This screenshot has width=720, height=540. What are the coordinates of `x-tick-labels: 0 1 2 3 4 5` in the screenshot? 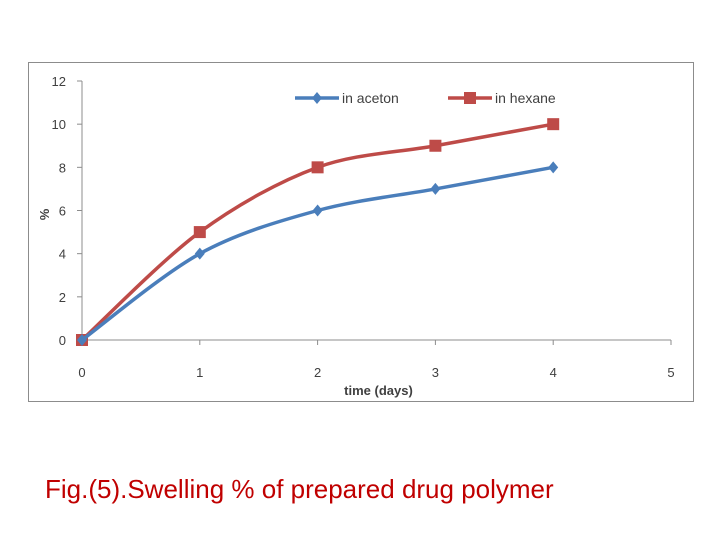 It's located at (376, 372).